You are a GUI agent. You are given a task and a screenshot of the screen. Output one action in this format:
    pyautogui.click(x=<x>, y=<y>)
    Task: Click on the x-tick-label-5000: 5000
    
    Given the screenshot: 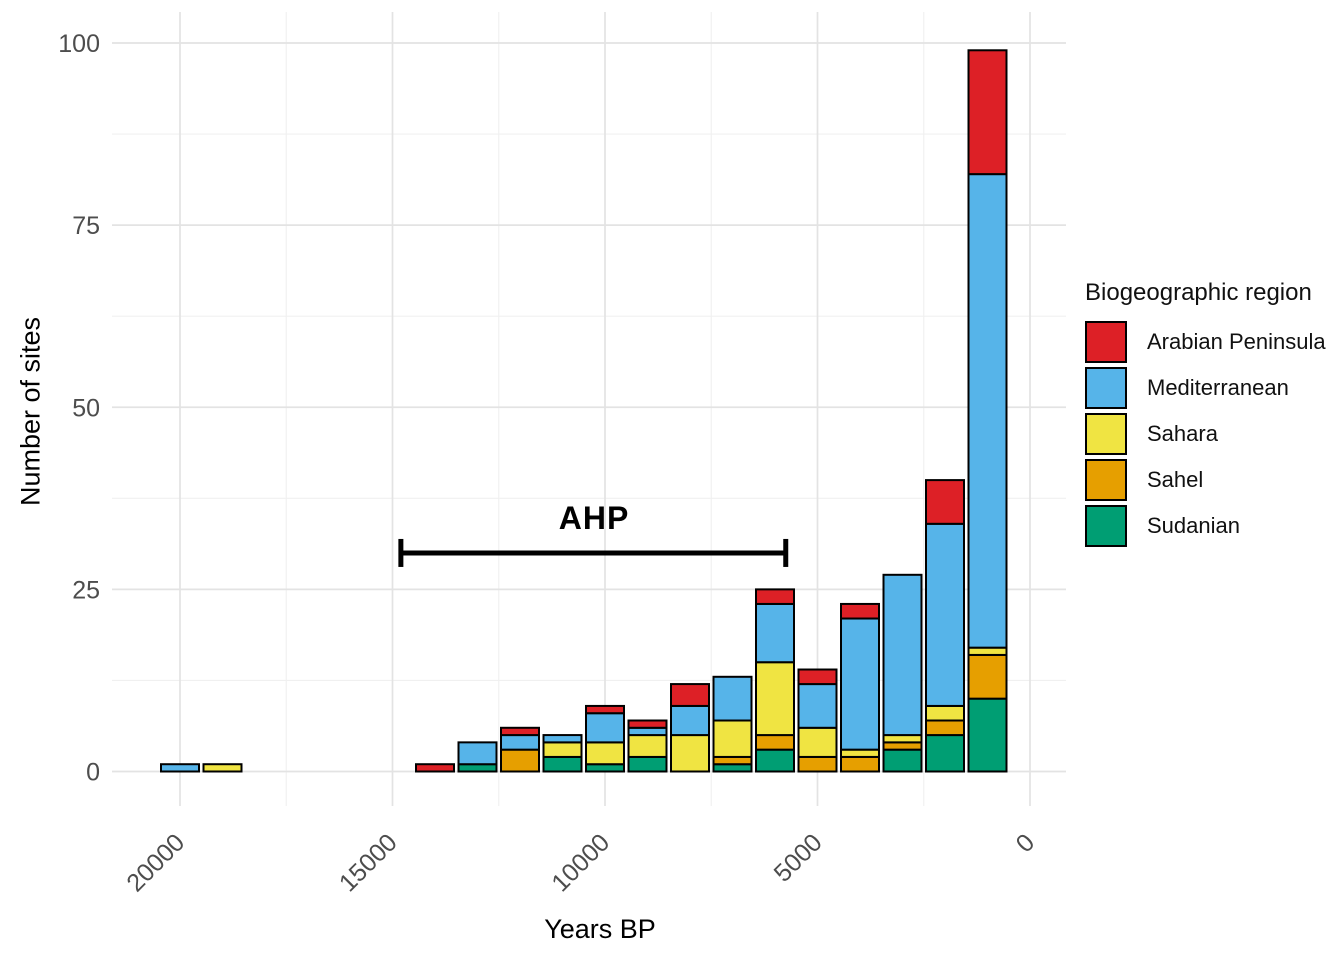 What is the action you would take?
    pyautogui.click(x=798, y=857)
    